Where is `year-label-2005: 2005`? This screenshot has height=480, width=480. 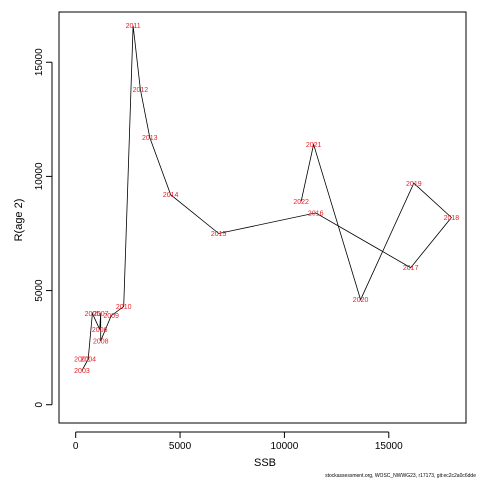
year-label-2005: 2005 is located at coordinates (93, 314).